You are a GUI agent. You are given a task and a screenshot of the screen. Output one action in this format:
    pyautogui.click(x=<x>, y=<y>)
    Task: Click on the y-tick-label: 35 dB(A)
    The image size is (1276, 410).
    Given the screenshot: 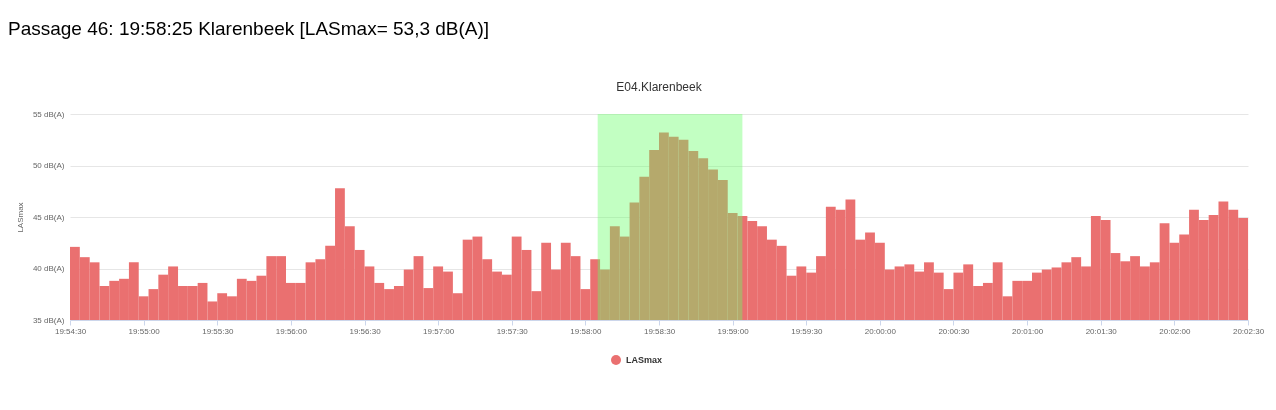 What is the action you would take?
    pyautogui.click(x=48, y=320)
    